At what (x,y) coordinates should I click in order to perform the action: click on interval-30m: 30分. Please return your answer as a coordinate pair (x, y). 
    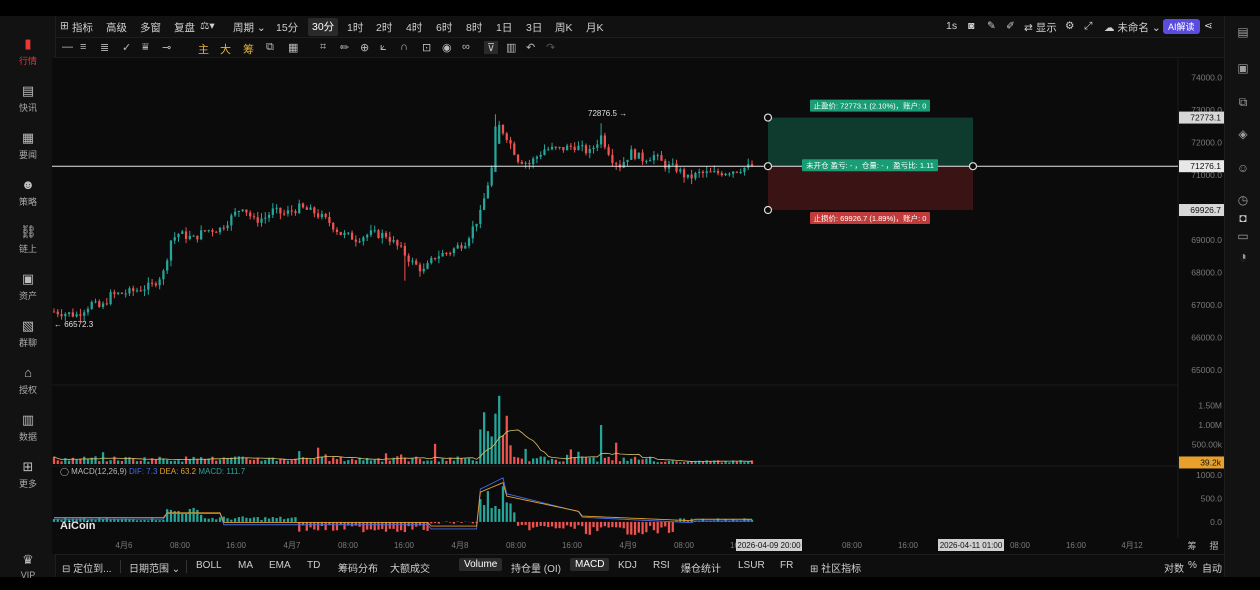
    Looking at the image, I should click on (323, 27).